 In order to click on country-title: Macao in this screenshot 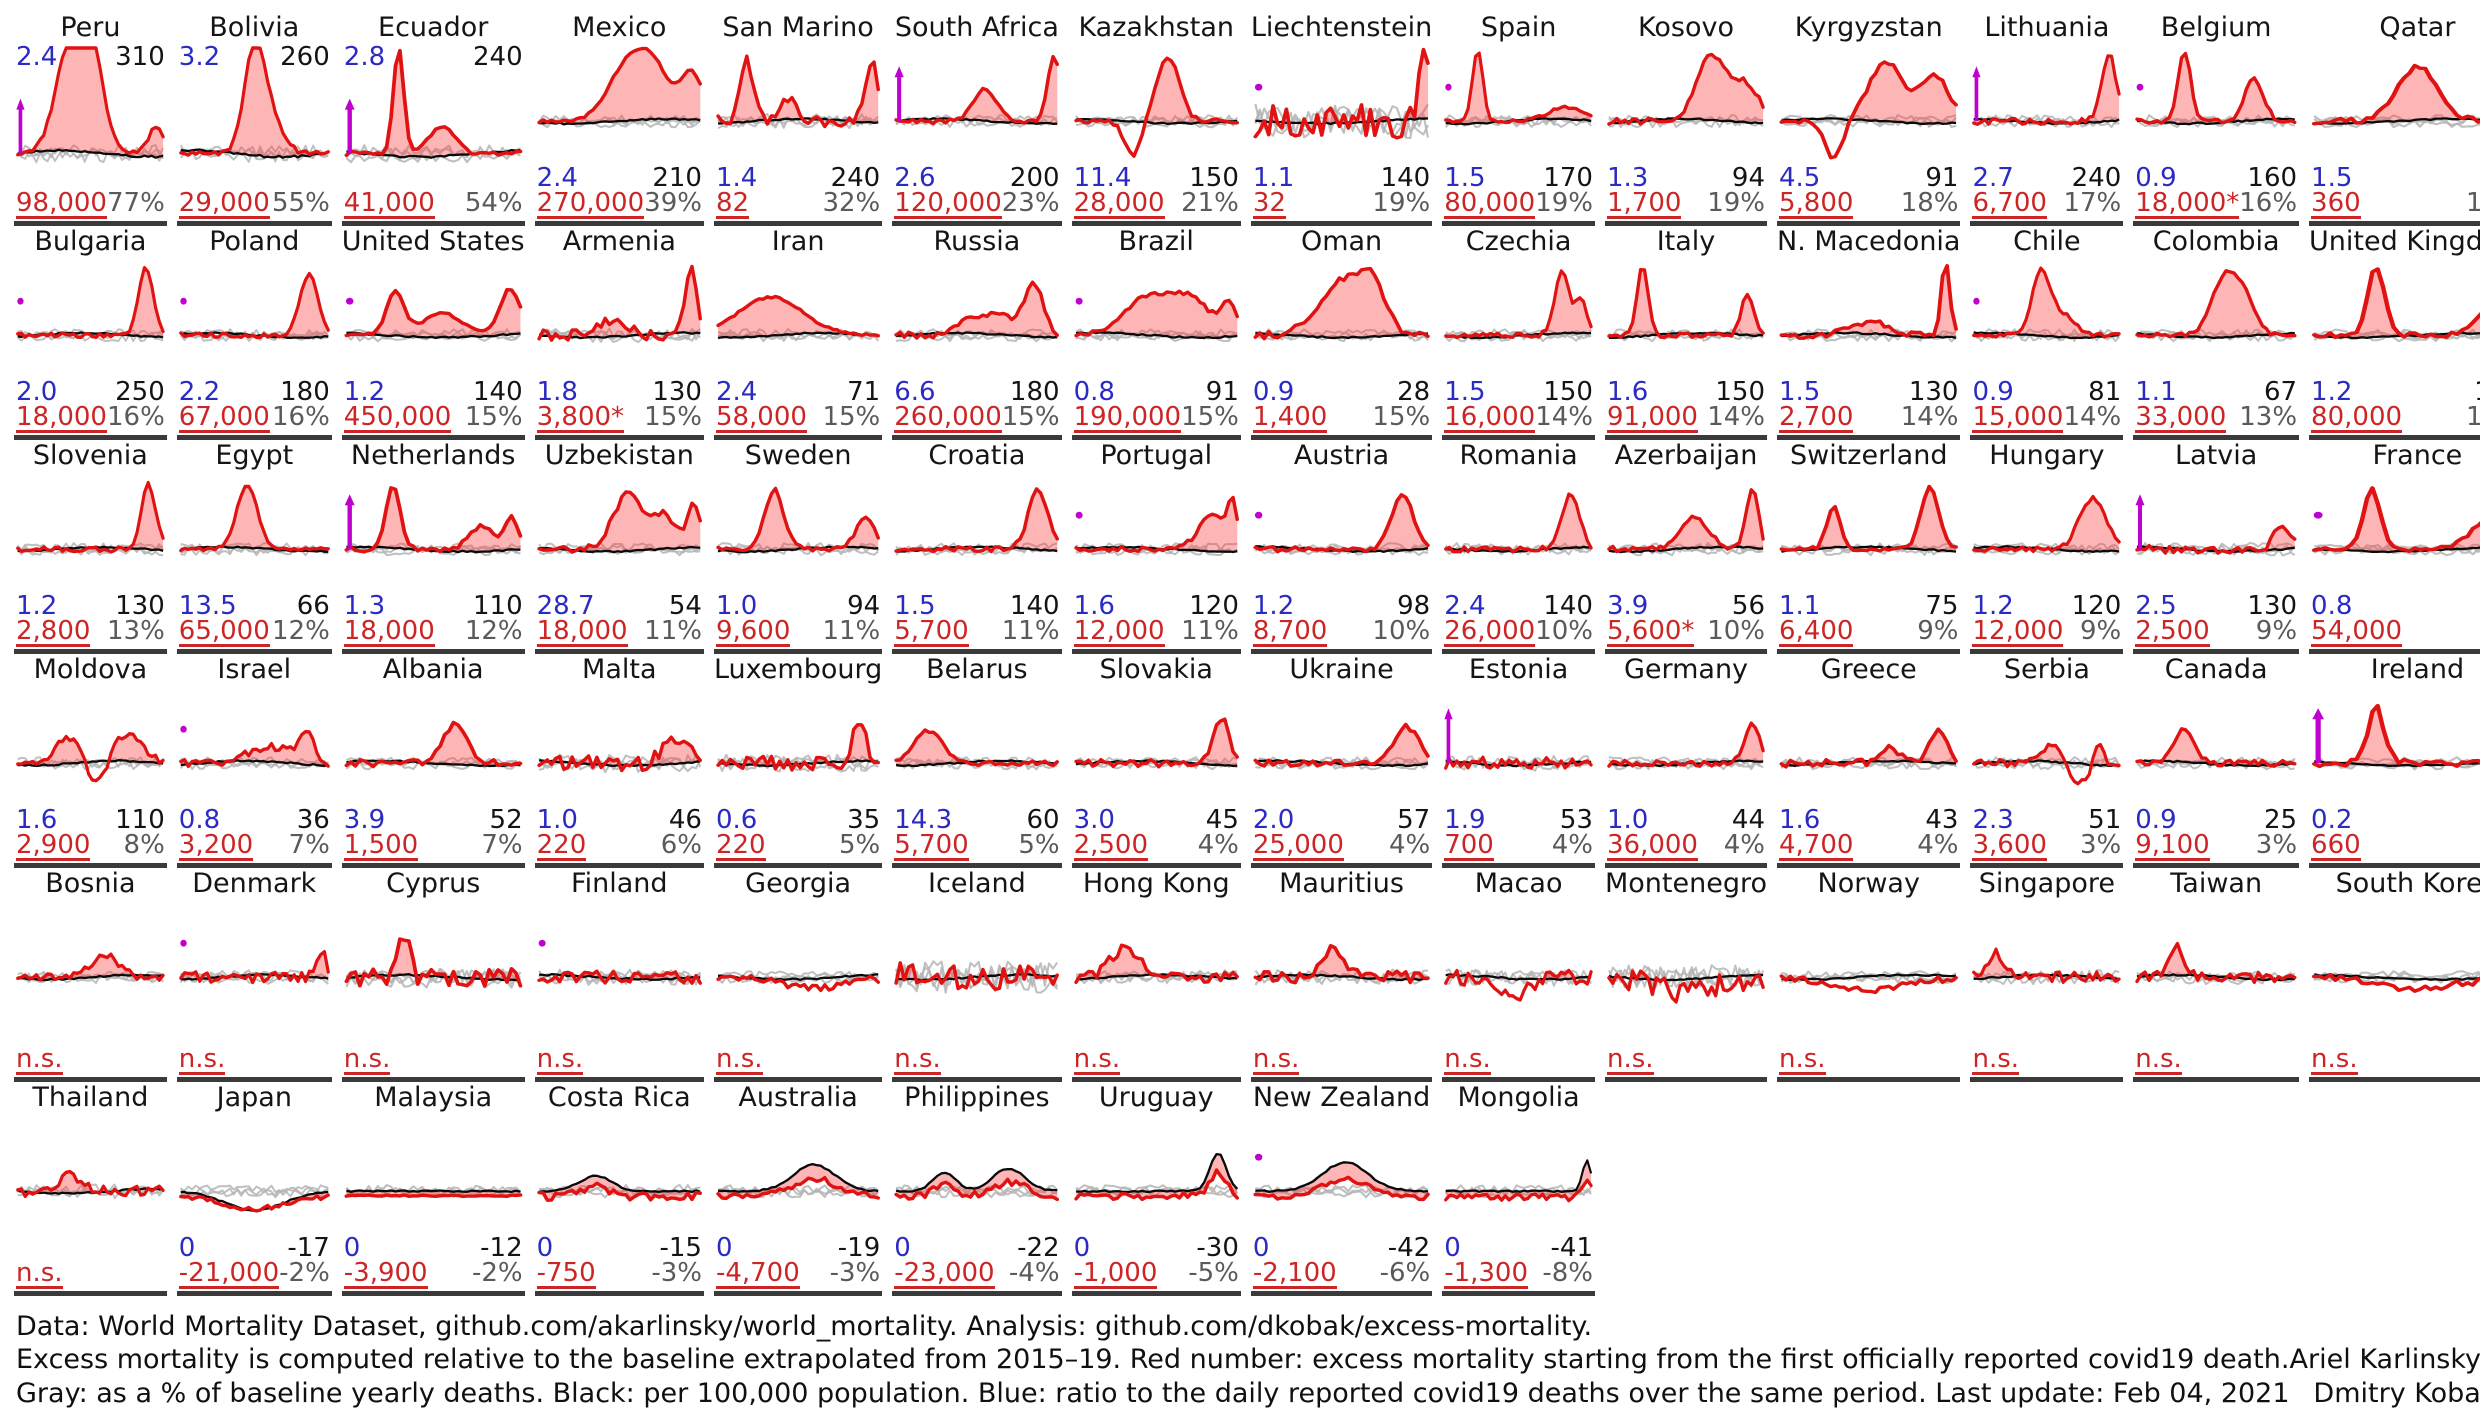, I will do `click(1518, 883)`.